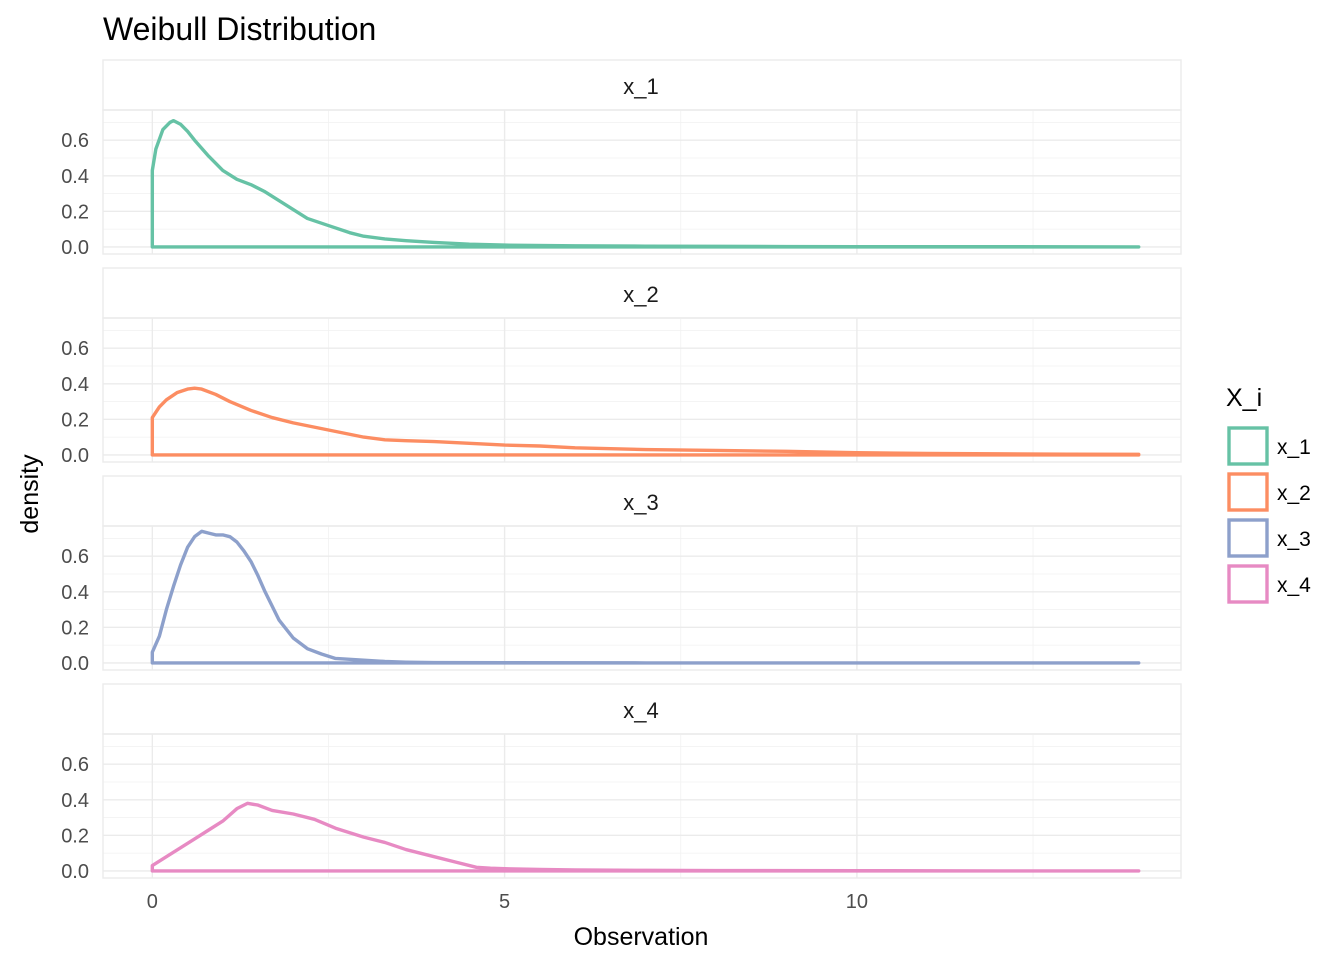  I want to click on x-tick-label: 0, so click(152, 902).